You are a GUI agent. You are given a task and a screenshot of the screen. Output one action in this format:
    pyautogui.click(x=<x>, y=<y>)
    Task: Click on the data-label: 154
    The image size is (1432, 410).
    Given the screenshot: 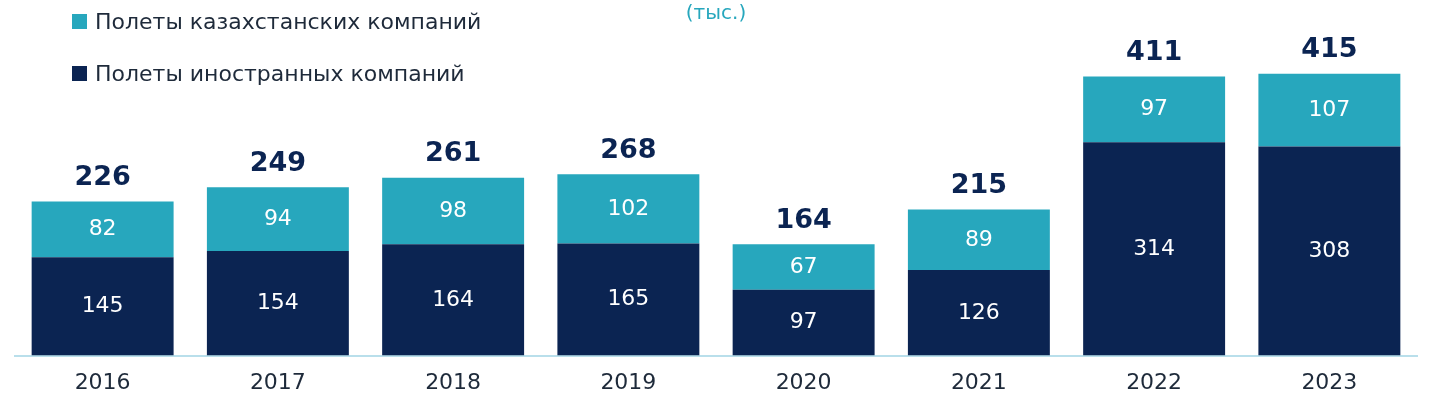 What is the action you would take?
    pyautogui.click(x=277, y=302)
    